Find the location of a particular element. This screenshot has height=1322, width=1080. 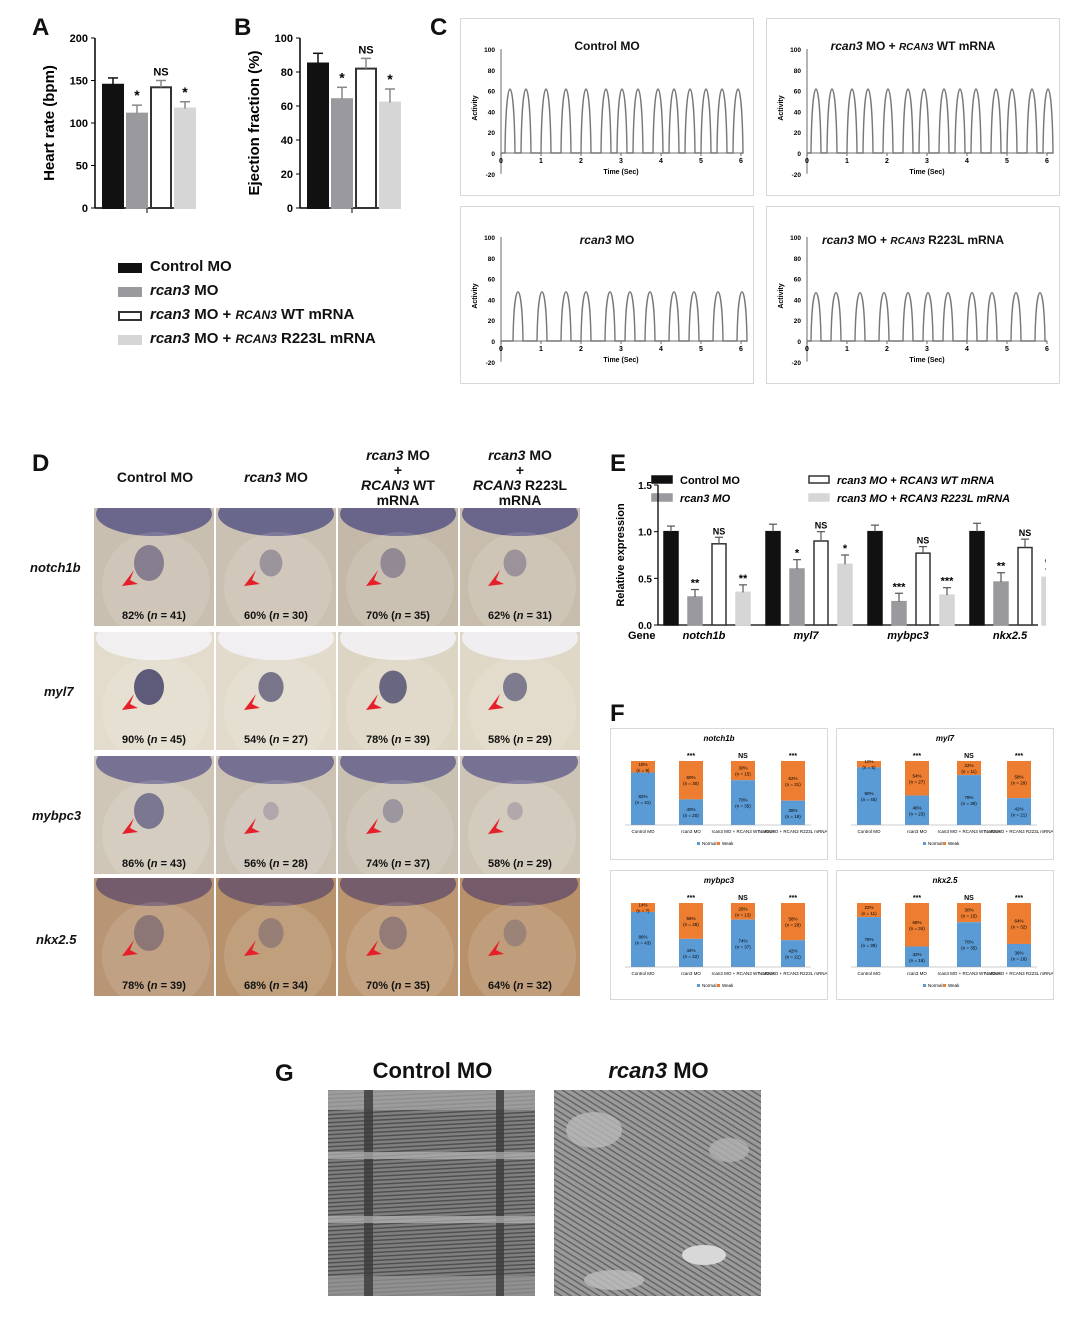

y-tick-label: 60 is located at coordinates (287, 107).